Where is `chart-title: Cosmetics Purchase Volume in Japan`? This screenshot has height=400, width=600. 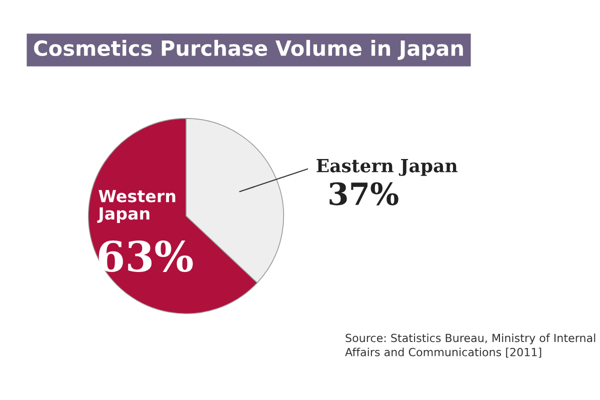
chart-title: Cosmetics Purchase Volume in Japan is located at coordinates (248, 50).